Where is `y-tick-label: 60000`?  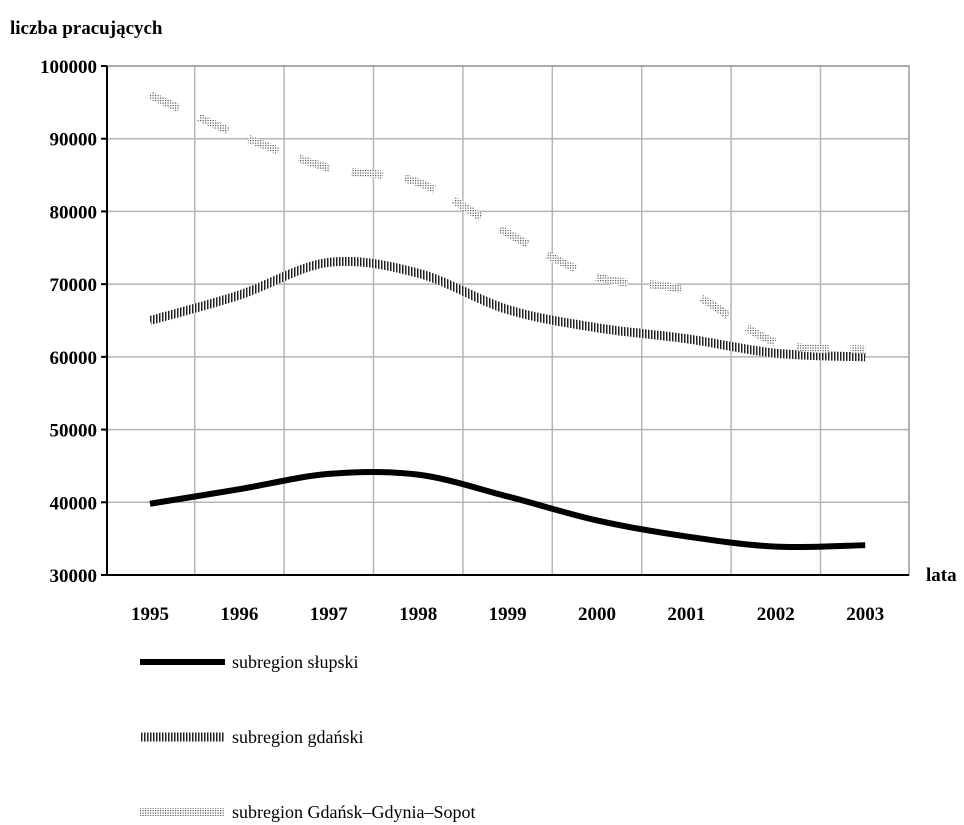
y-tick-label: 60000 is located at coordinates (74, 358).